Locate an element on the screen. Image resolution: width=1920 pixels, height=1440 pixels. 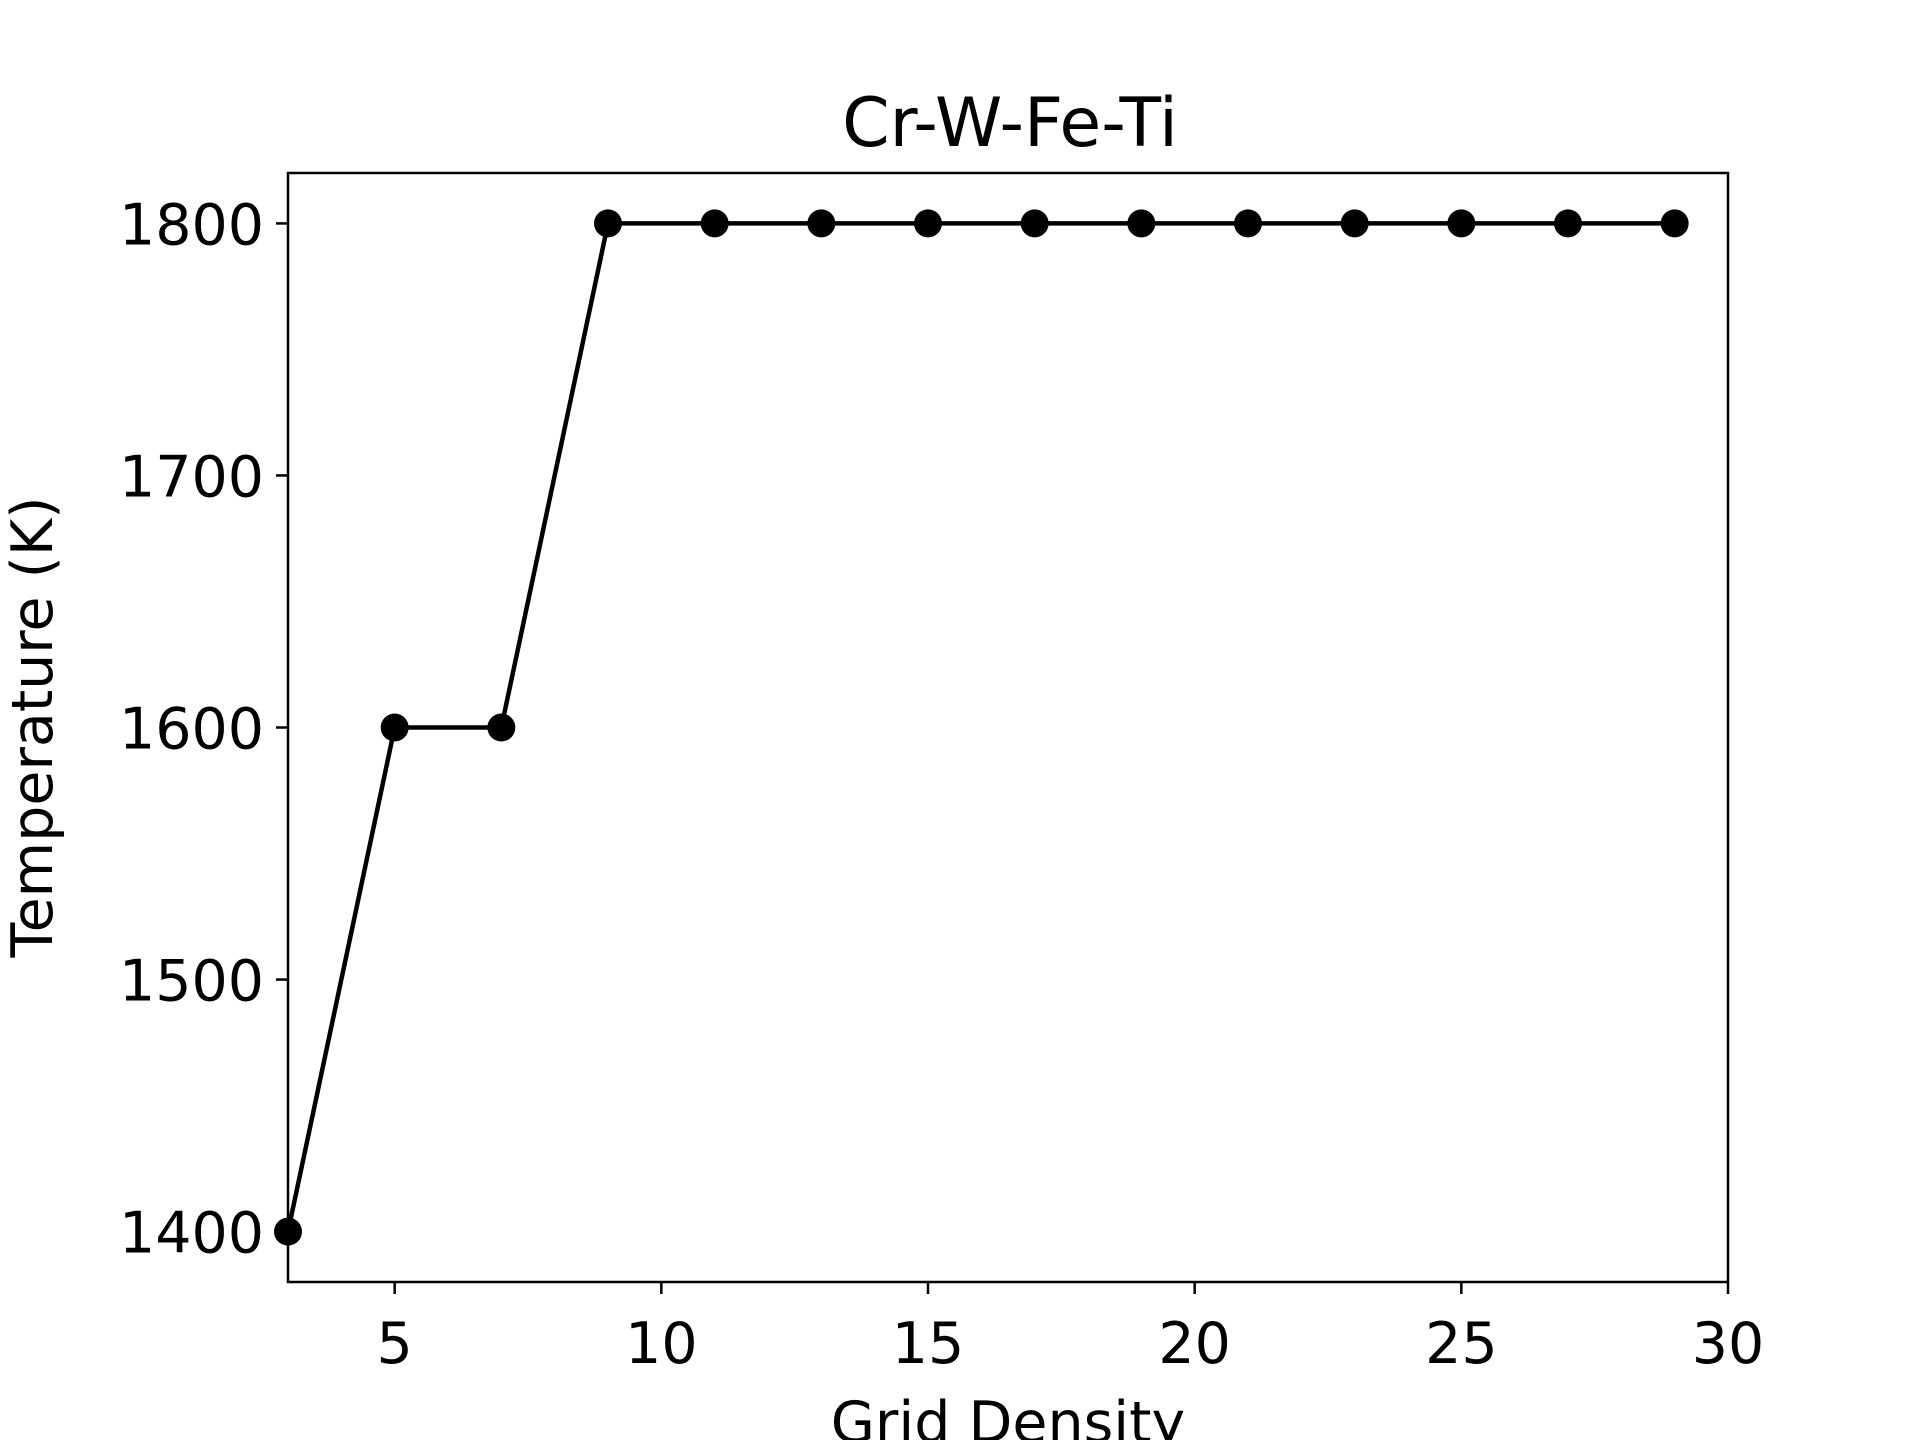
x-axis-ticks: 5 10 15 20 25 30 is located at coordinates (1071, 1329).